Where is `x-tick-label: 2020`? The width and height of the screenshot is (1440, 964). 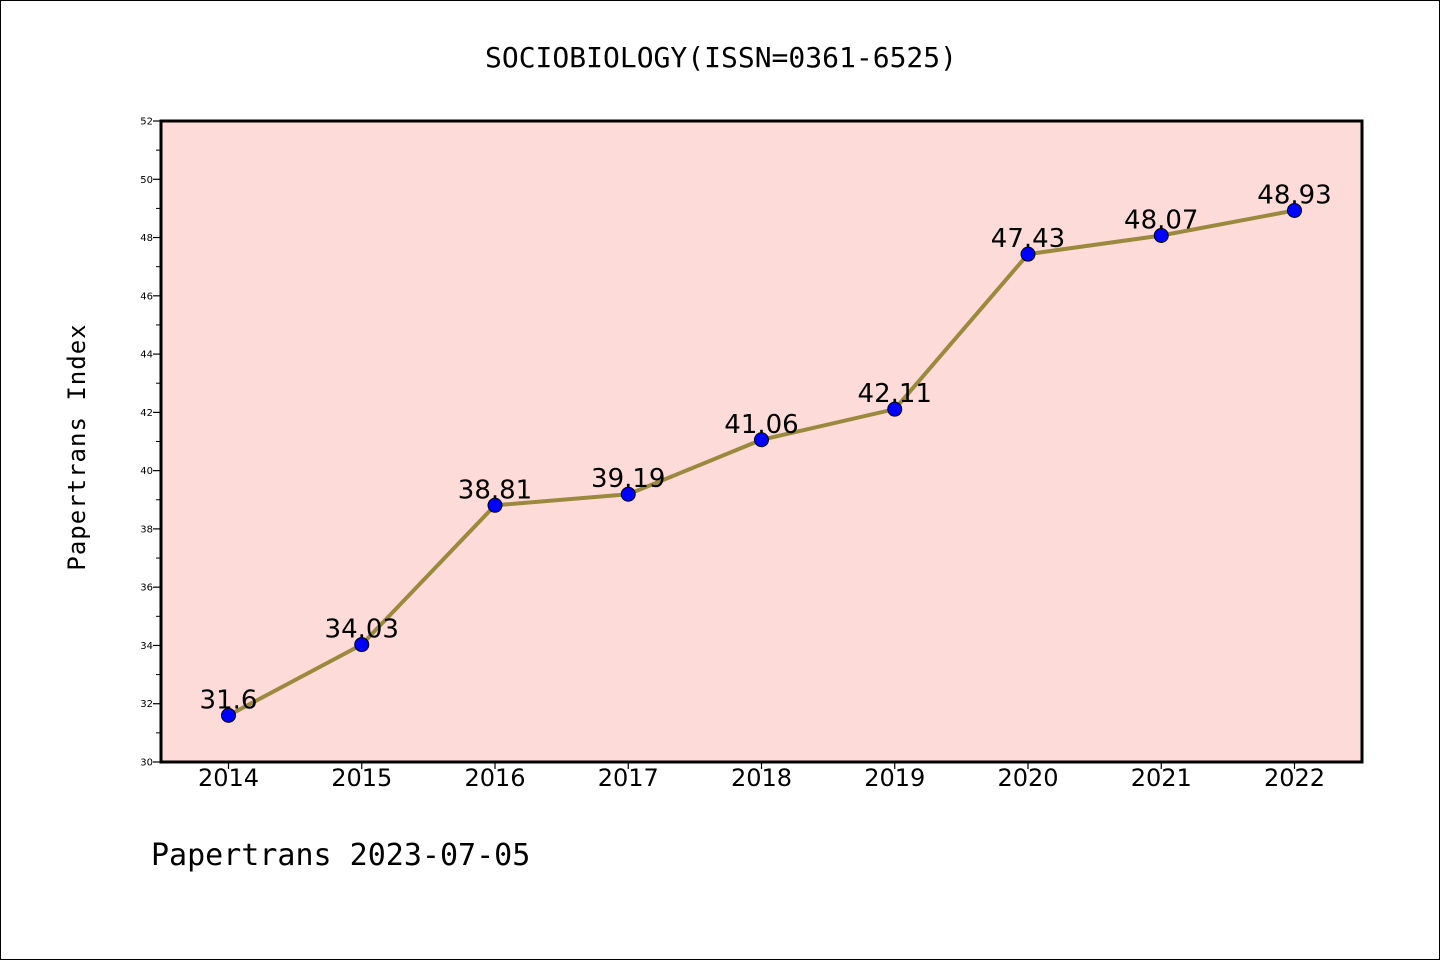 x-tick-label: 2020 is located at coordinates (1027, 778).